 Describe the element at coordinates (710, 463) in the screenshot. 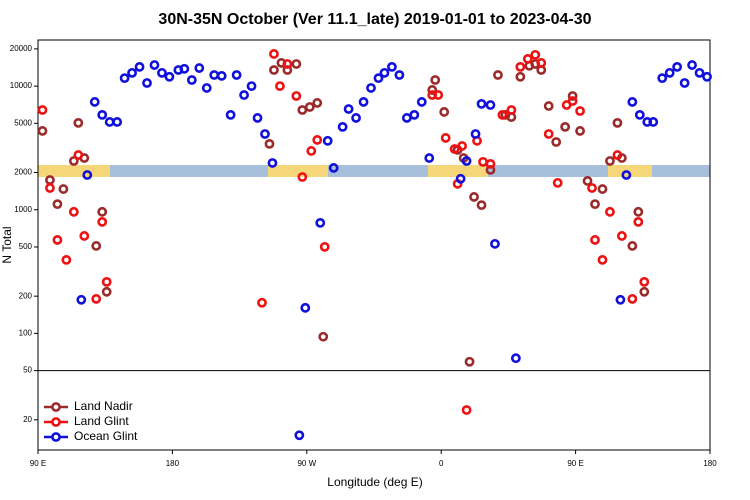

I see `x-tick-label: 180` at that location.